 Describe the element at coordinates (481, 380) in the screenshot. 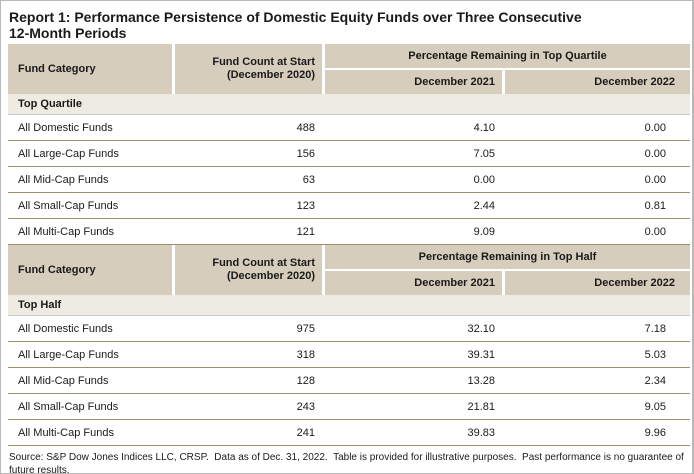

I see `dec-2021-value-cell: 13.28` at that location.